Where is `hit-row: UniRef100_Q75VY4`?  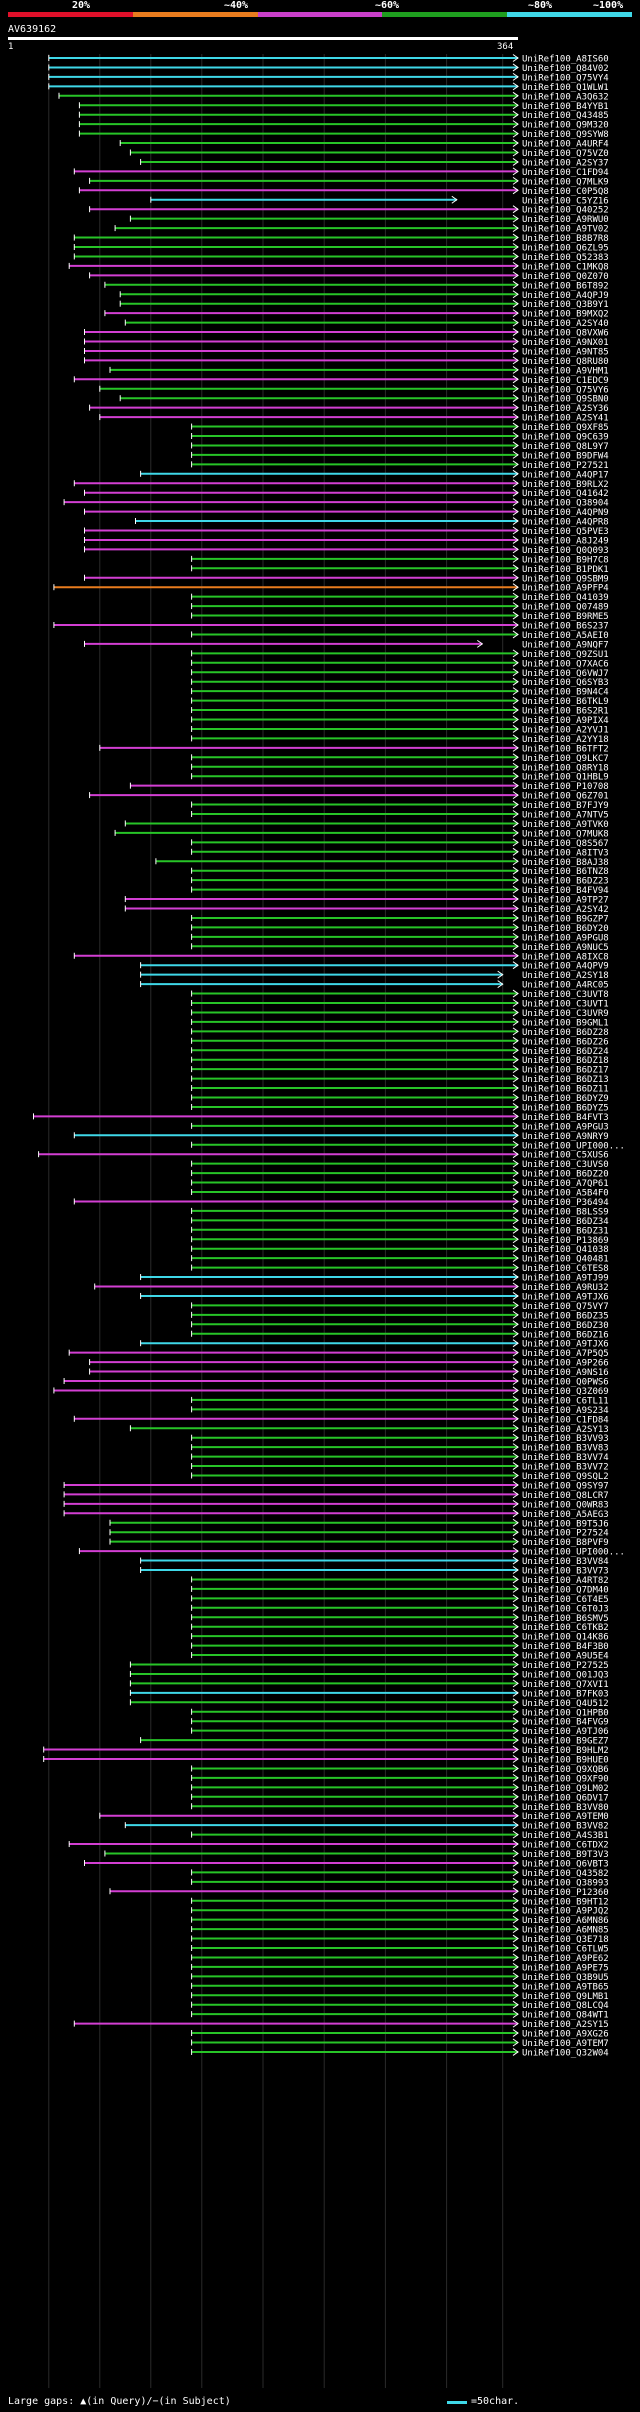
hit-row: UniRef100_Q75VY4 is located at coordinates (328, 77).